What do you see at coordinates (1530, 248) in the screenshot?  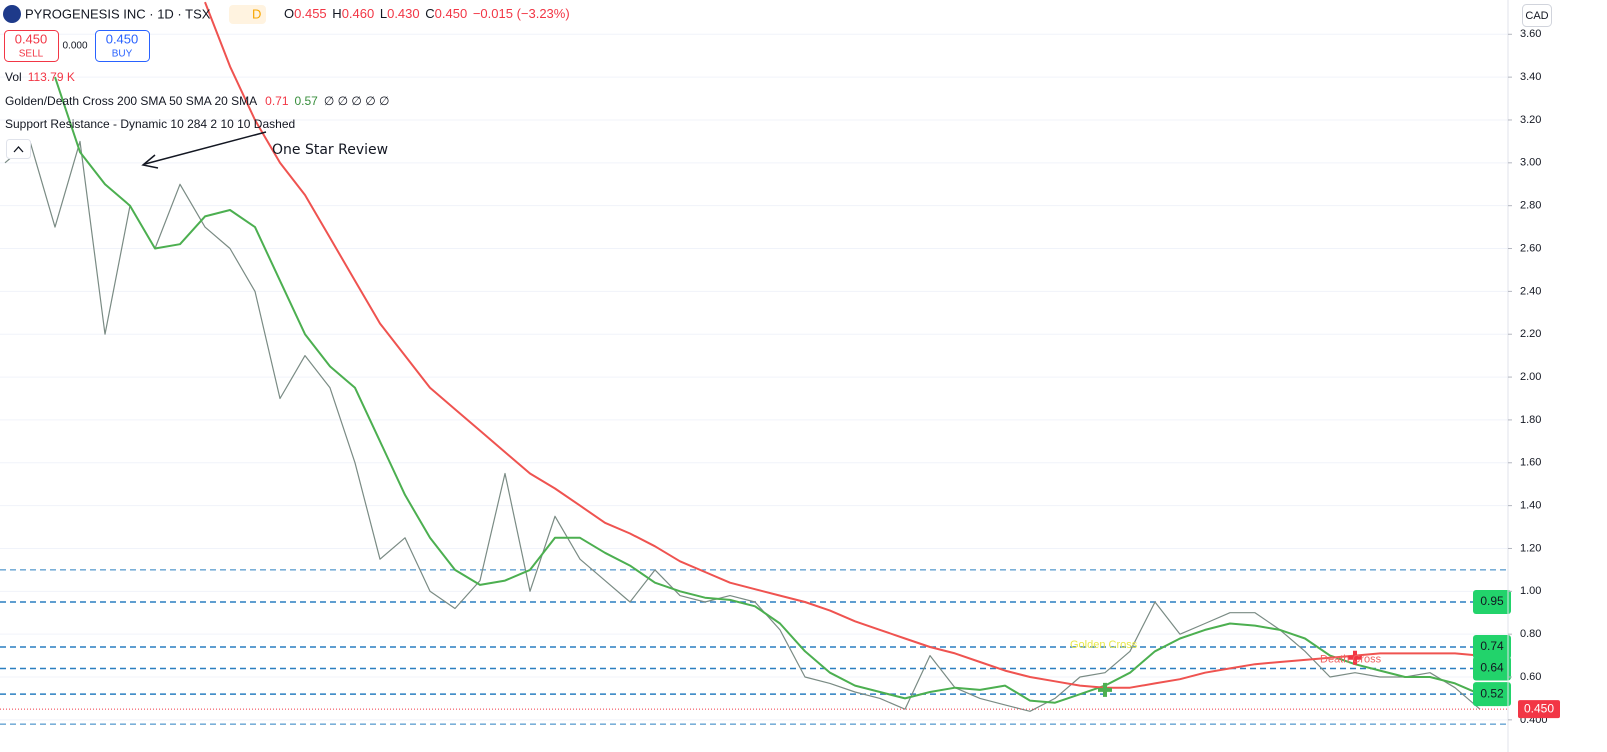 I see `y-tick-label: 2.60` at bounding box center [1530, 248].